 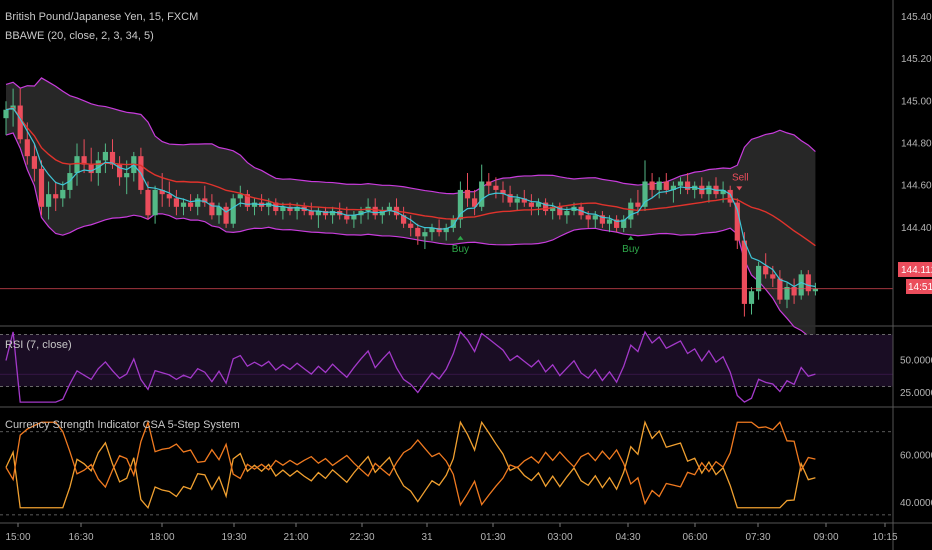 I want to click on time-tick-label: 21:00, so click(x=295, y=537).